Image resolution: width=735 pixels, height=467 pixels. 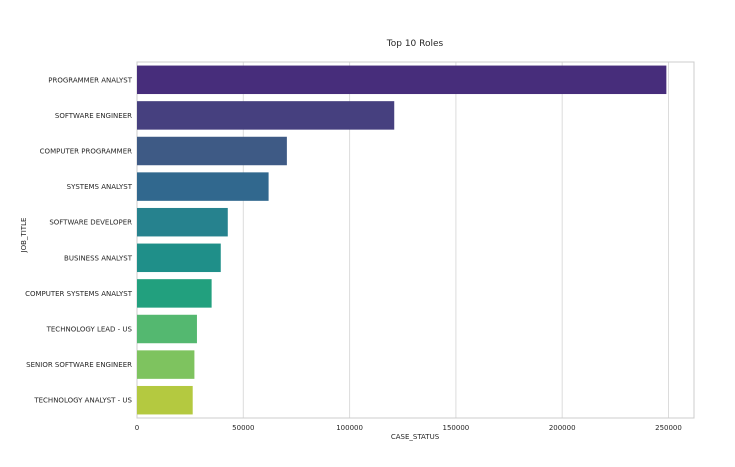 I want to click on category-label: PROGRAMMER ANALYST, so click(x=90, y=80).